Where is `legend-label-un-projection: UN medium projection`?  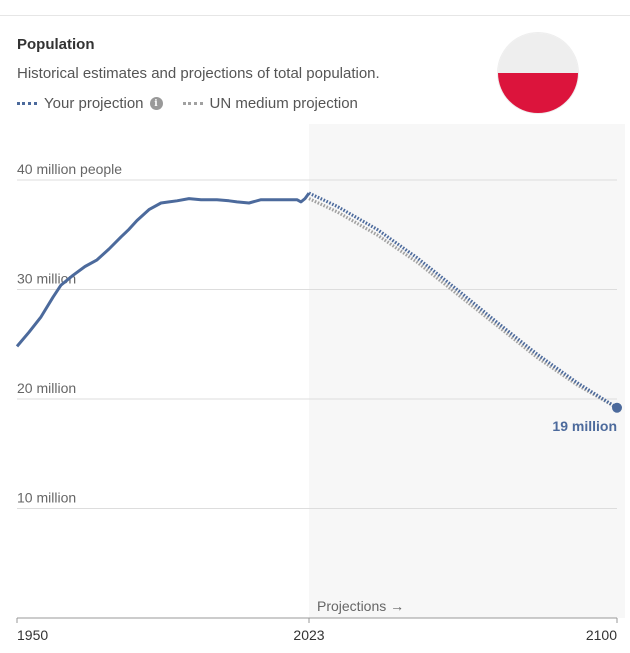
legend-label-un-projection: UN medium projection is located at coordinates (283, 103).